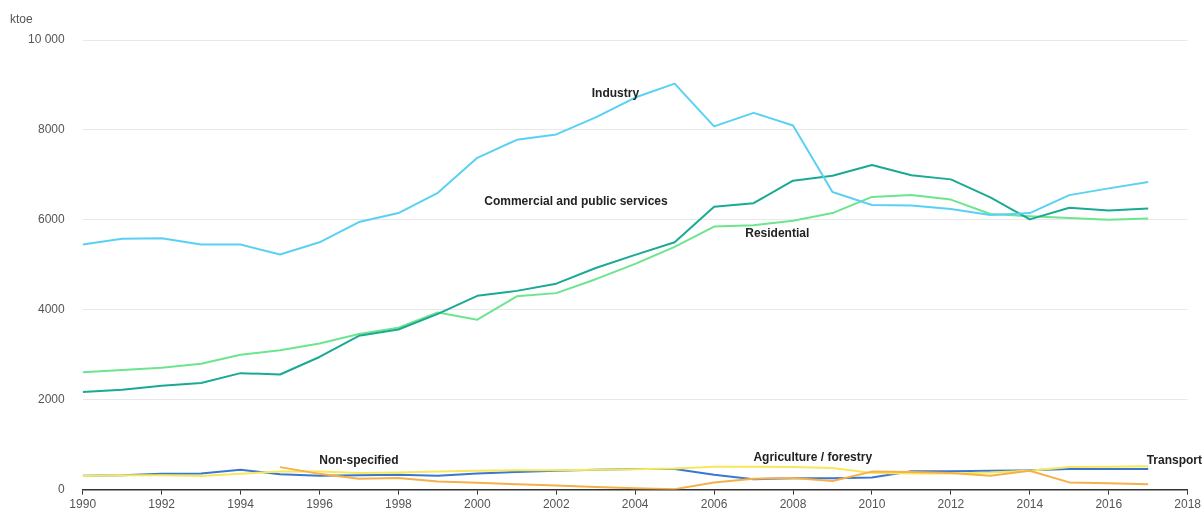  What do you see at coordinates (52, 398) in the screenshot?
I see `y-tick-label: 2000` at bounding box center [52, 398].